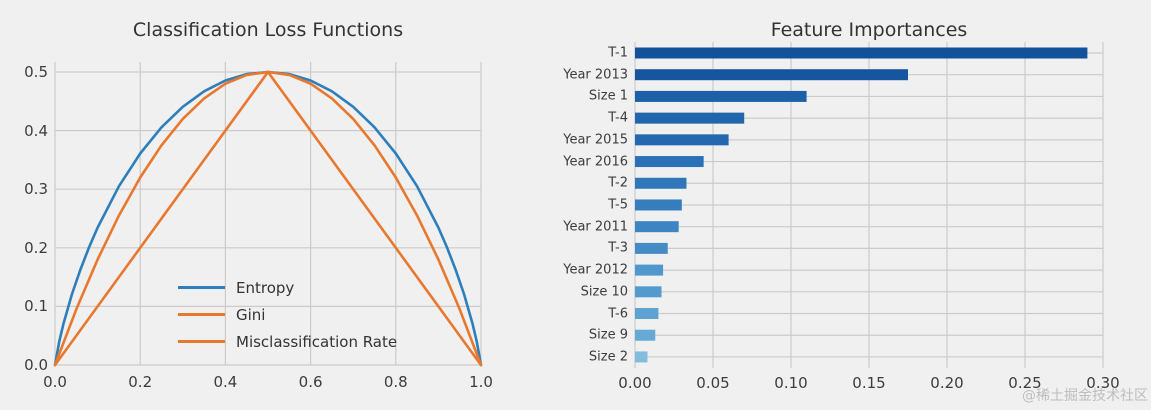 The image size is (1151, 410). What do you see at coordinates (595, 162) in the screenshot?
I see `bar-category-label: Year 2016` at bounding box center [595, 162].